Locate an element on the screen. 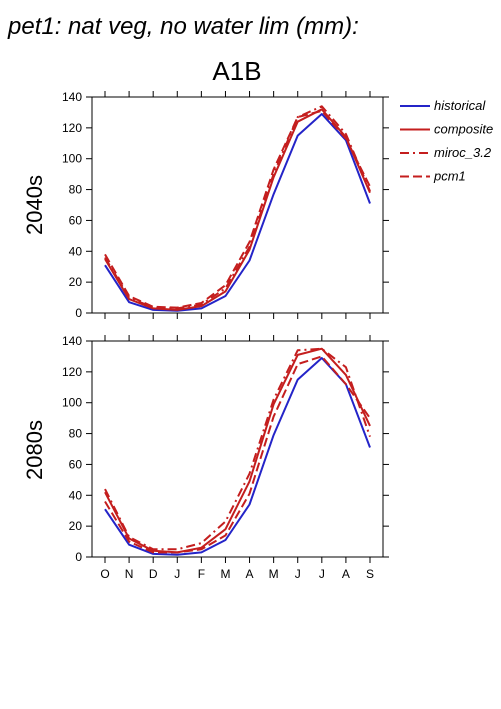 The width and height of the screenshot is (501, 709). panel-2040s-ytick-label: 100 is located at coordinates (72, 159).